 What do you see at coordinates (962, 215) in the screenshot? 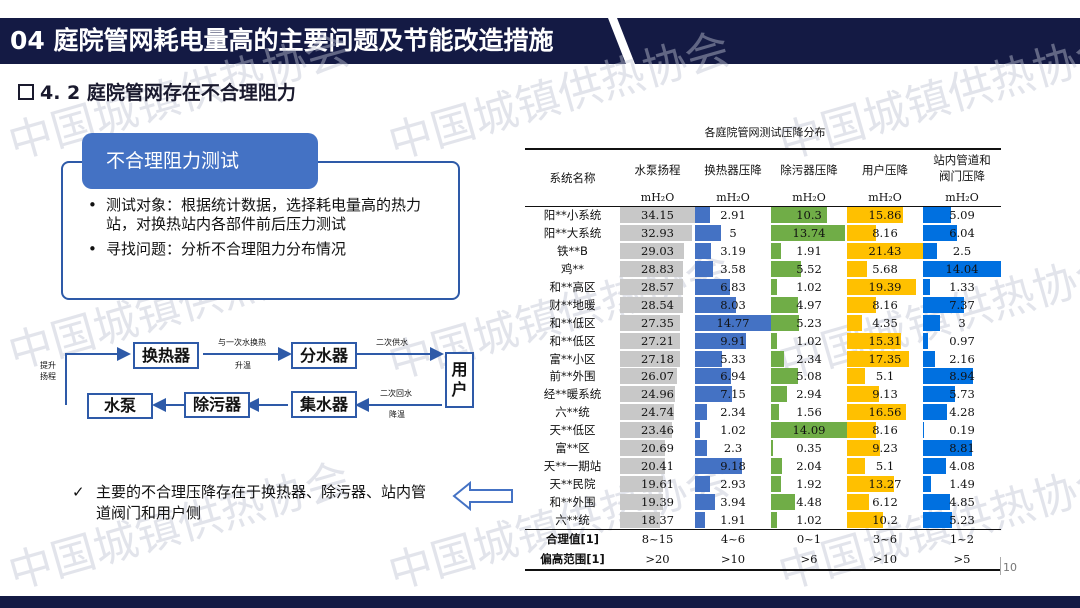
I see `value-cell-valve: 5.09` at bounding box center [962, 215].